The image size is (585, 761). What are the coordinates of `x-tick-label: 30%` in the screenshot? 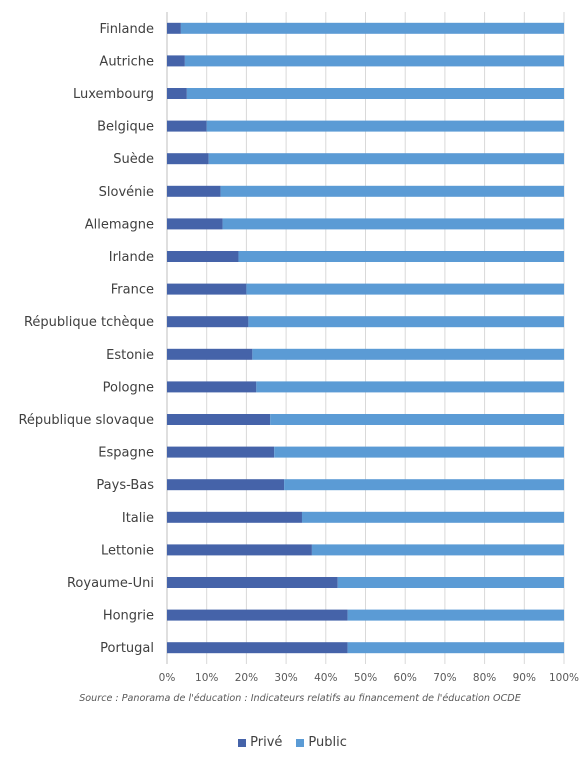 It's located at (285, 678).